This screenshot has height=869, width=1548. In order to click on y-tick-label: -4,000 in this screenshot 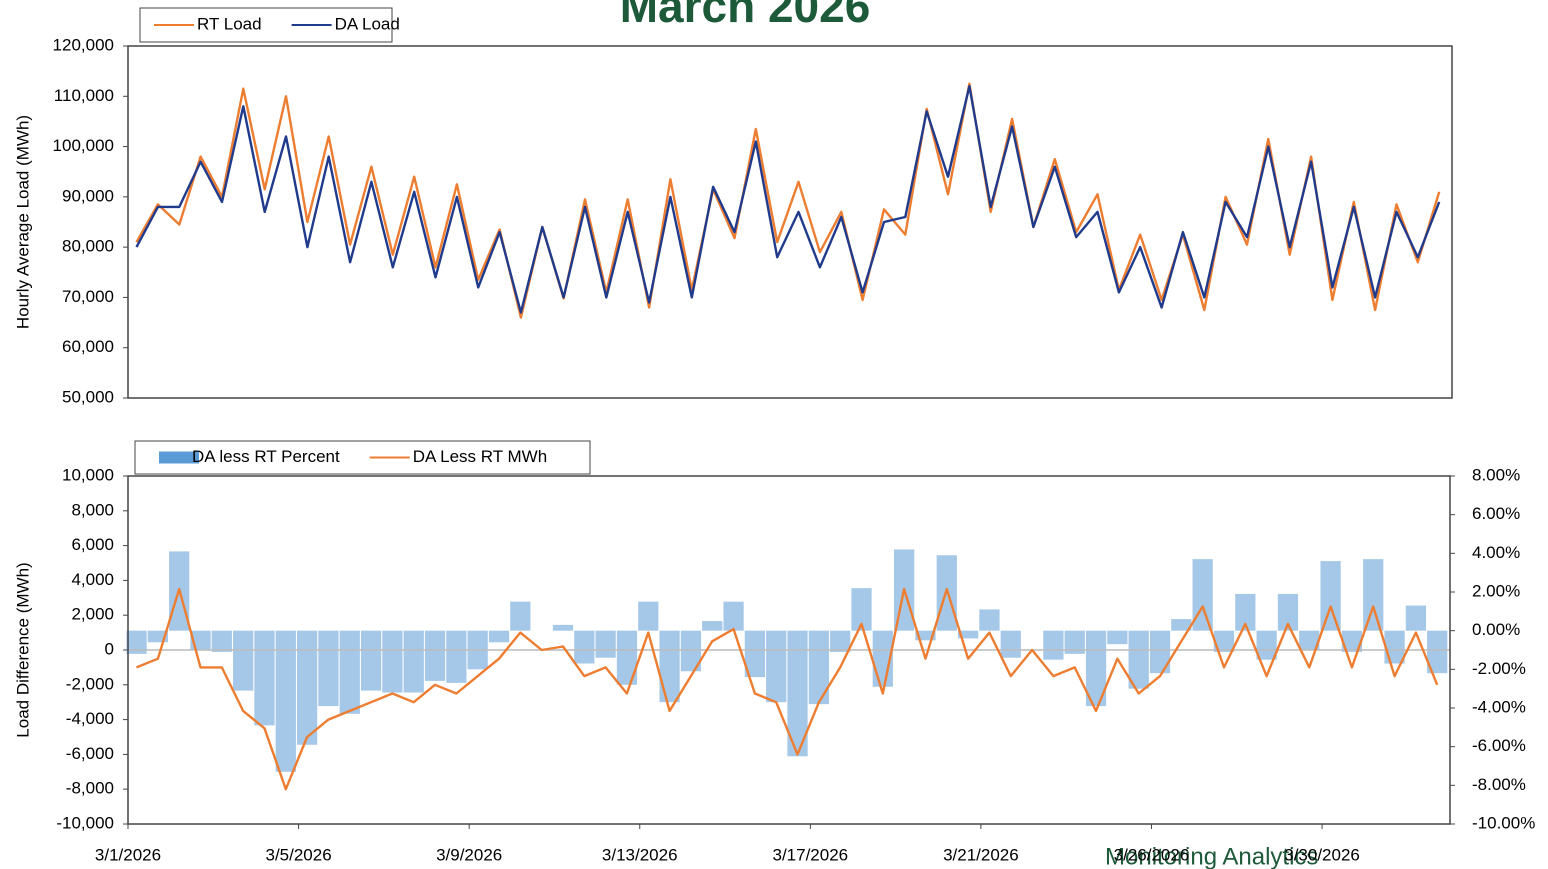, I will do `click(90, 718)`.